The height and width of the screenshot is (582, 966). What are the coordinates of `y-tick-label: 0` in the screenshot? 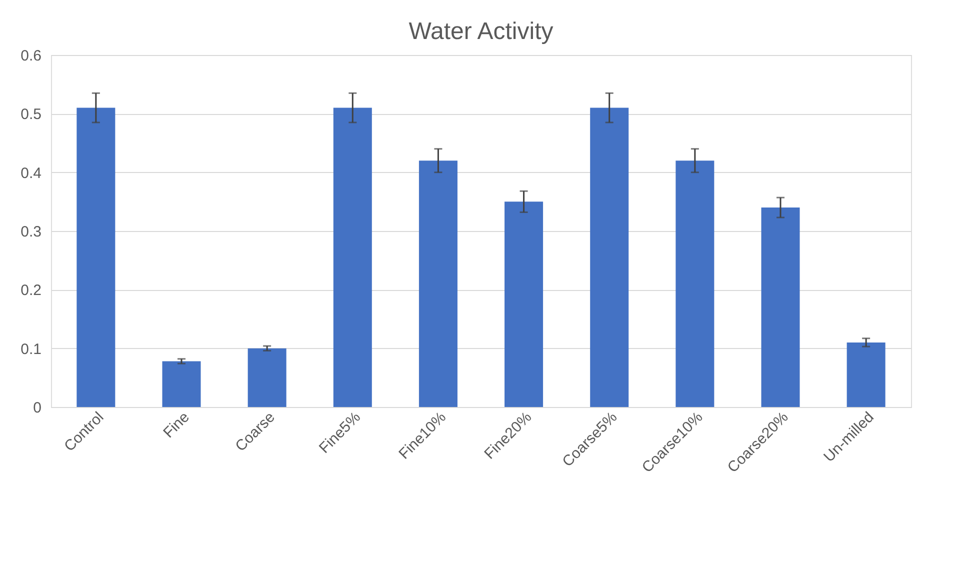 It's located at (37, 408).